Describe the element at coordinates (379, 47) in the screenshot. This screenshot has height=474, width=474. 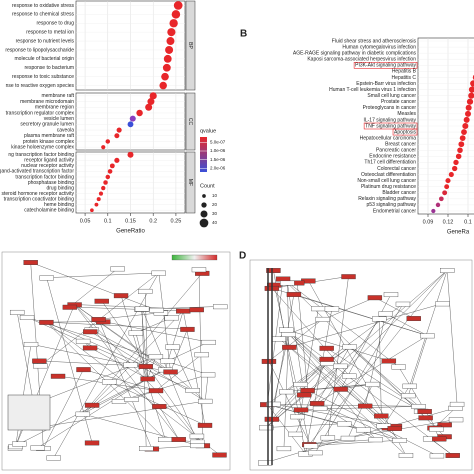
I see `term-label: Human cytomegalovirus infection` at that location.